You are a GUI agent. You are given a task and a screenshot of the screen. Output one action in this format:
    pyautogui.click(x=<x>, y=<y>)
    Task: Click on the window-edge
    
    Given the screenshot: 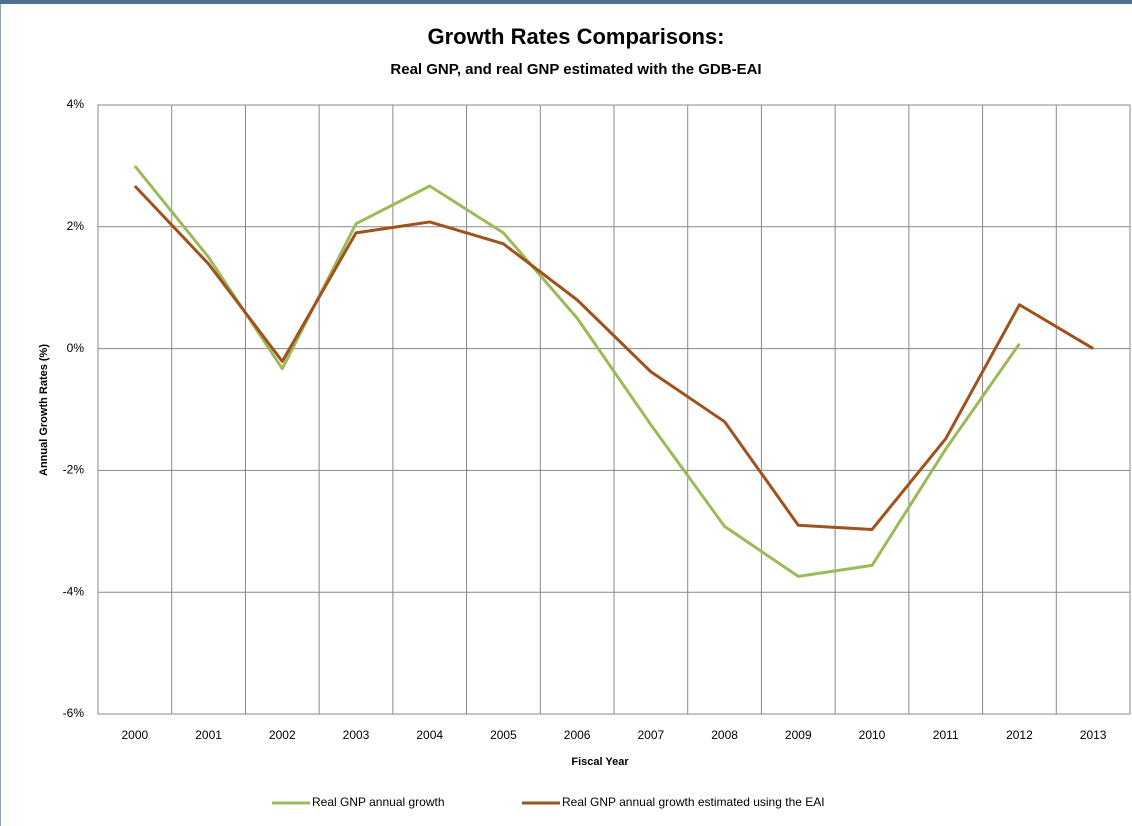 What is the action you would take?
    pyautogui.click(x=0, y=415)
    